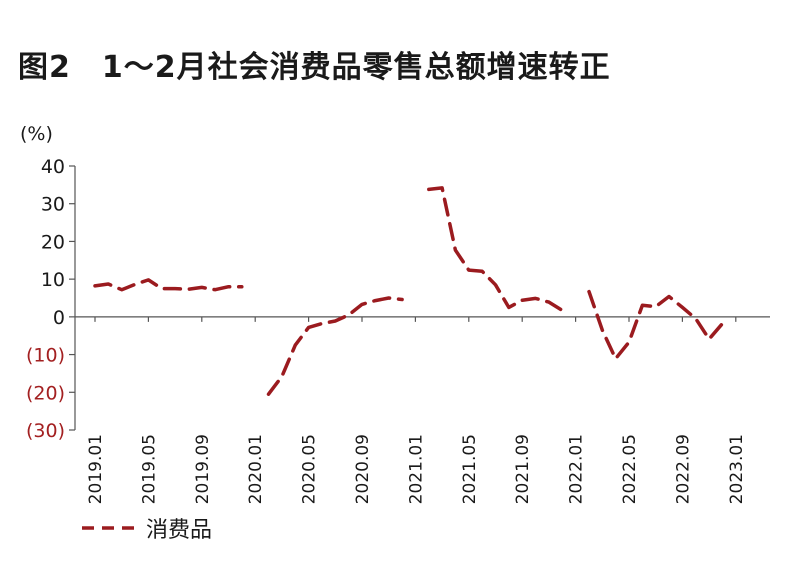  Describe the element at coordinates (523, 469) in the screenshot. I see `x-tick-label: 2021.09` at that location.